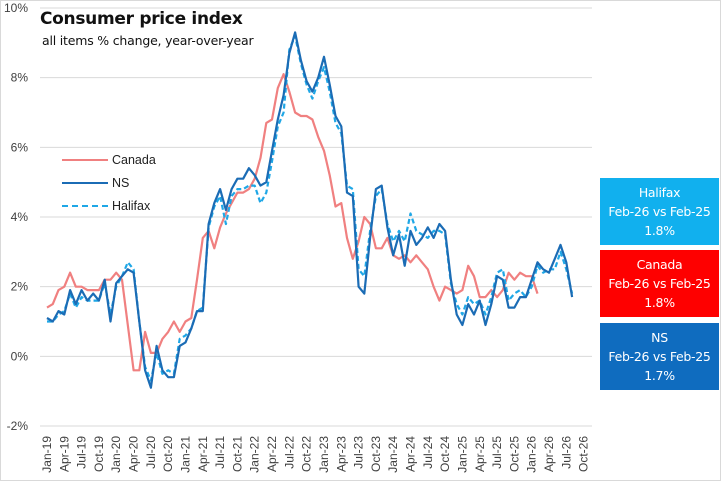  I want to click on legend-item-ns: NS, so click(109, 182).